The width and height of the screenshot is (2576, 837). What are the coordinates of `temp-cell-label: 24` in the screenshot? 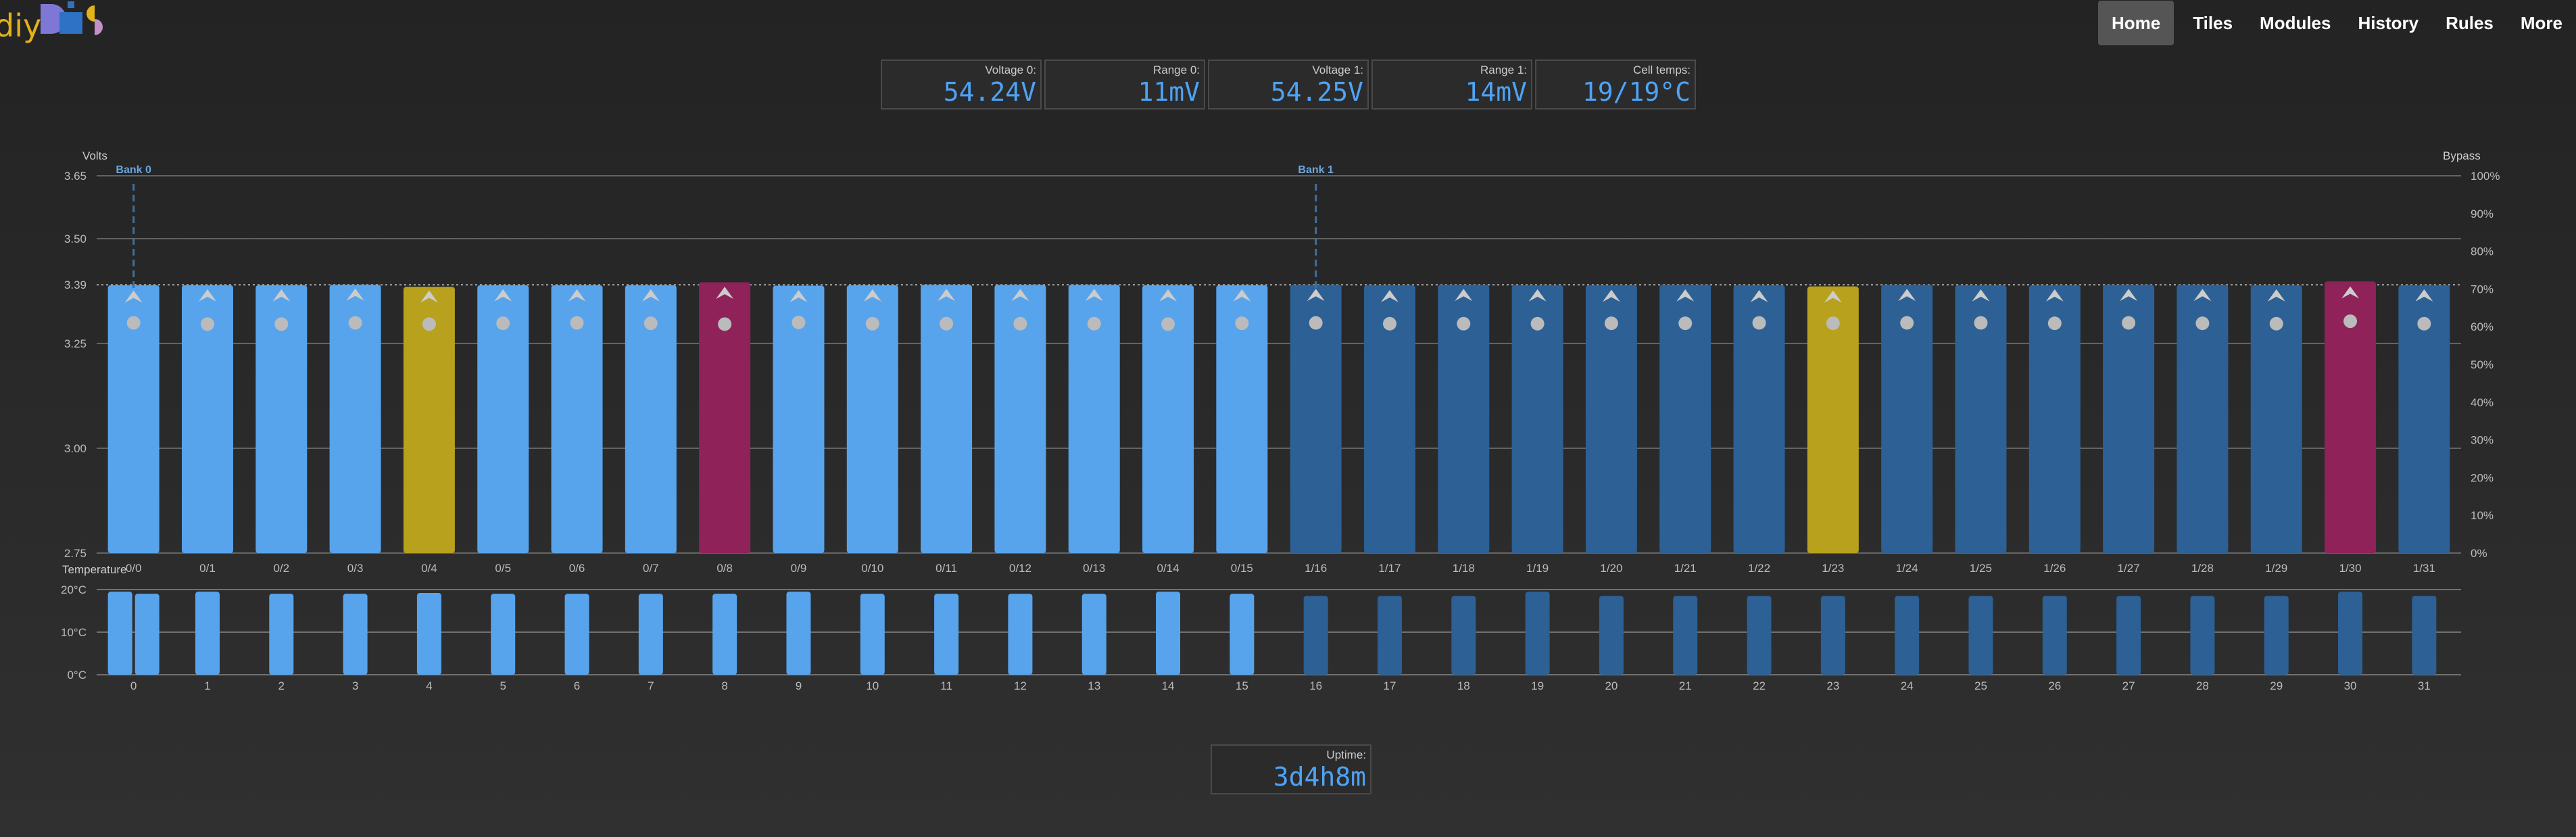 It's located at (1907, 685).